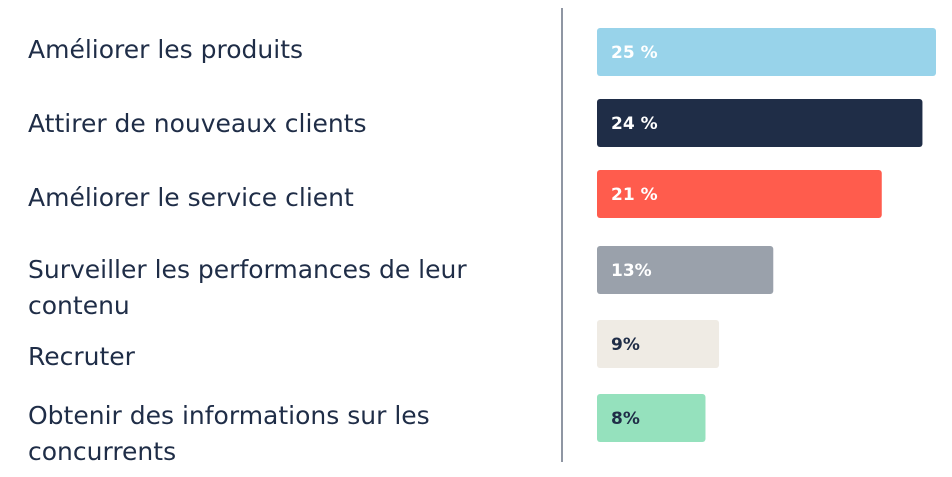  I want to click on value-label: 21 %, so click(634, 195).